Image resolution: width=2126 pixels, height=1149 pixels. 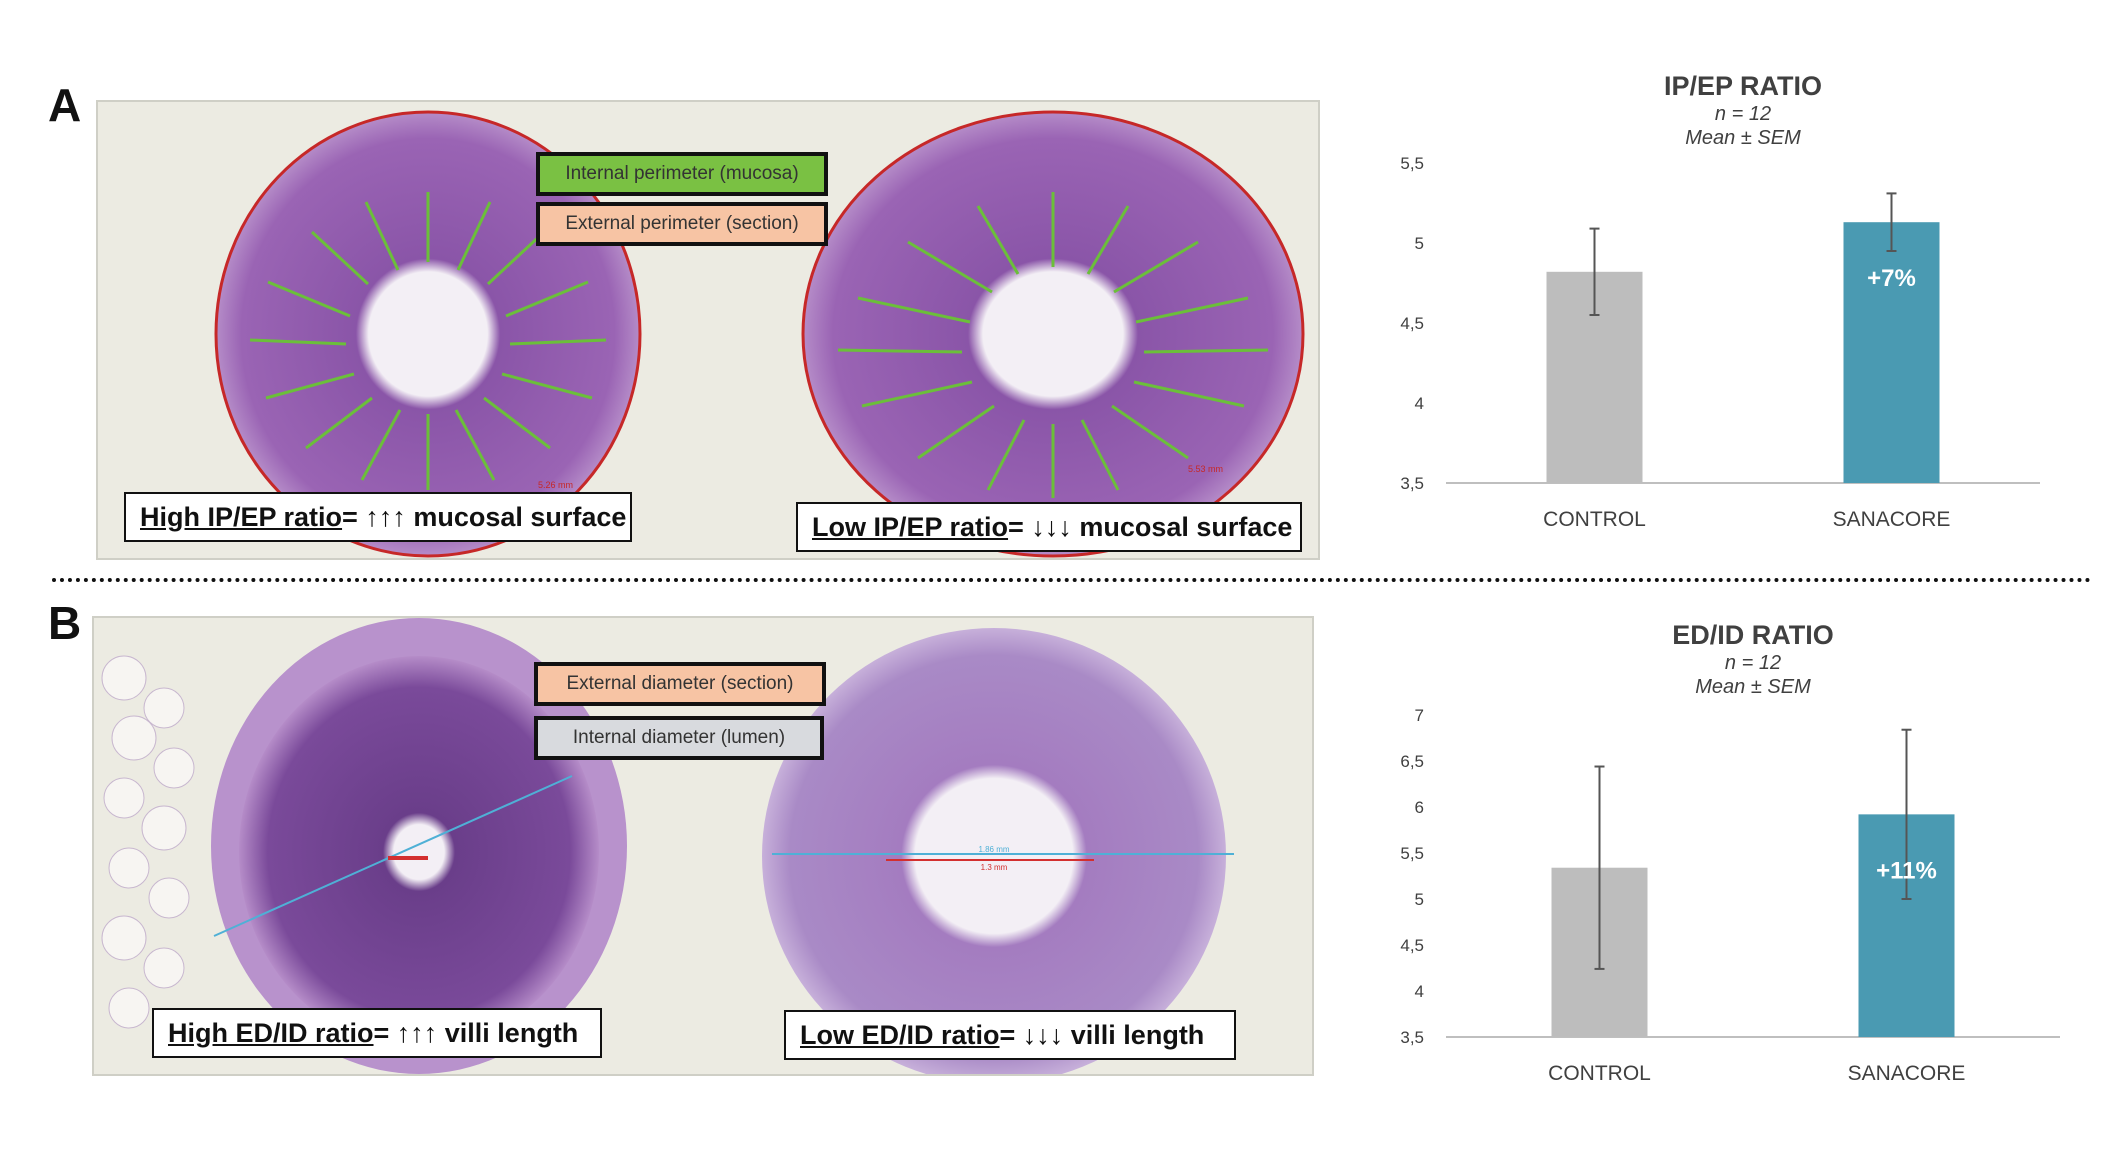 I want to click on caption-high-ed-id-term: High ED/ID ratio, so click(x=271, y=1032).